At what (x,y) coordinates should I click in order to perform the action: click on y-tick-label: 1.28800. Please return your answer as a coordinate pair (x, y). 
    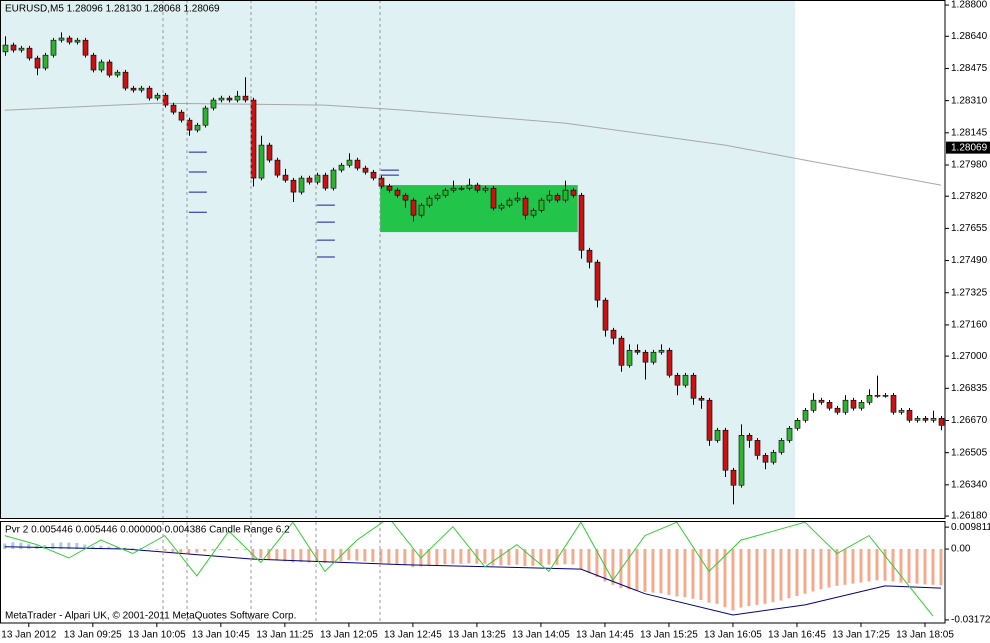
    Looking at the image, I should click on (969, 5).